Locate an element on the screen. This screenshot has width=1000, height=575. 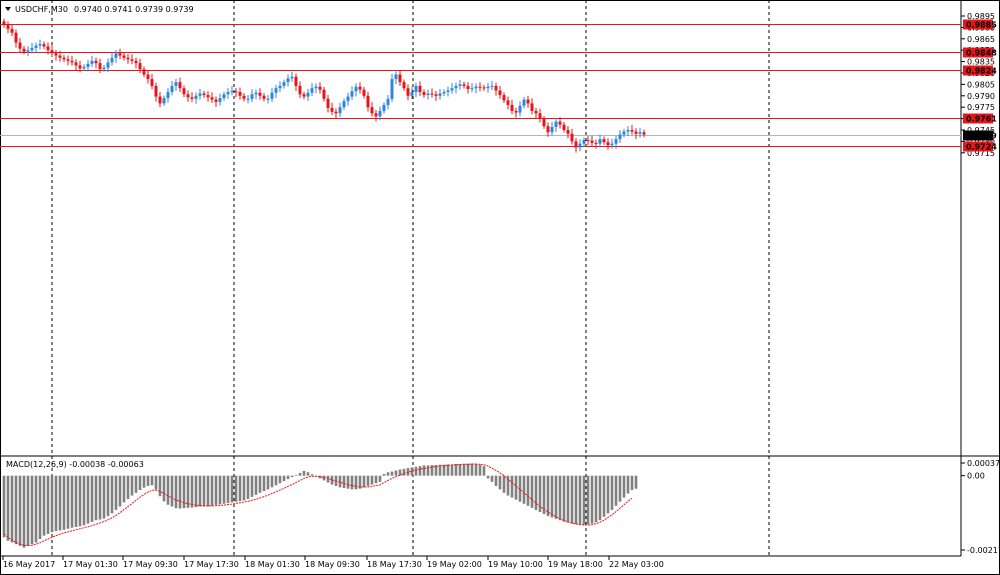
symbol-label: USDCHF,M30 is located at coordinates (41, 9).